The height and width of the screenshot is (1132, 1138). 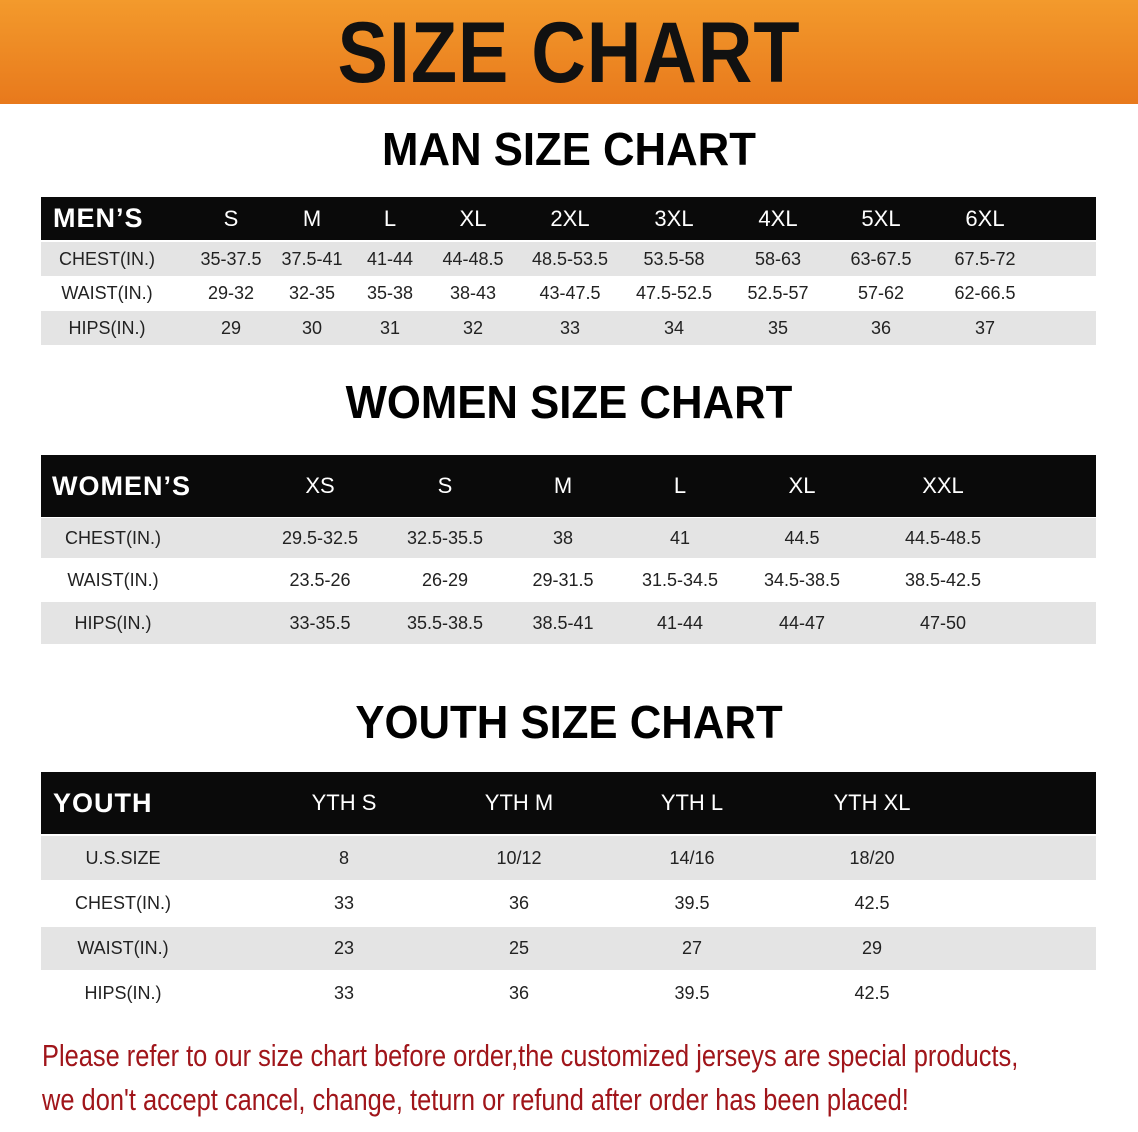 I want to click on measure-value: 23.5-26, so click(x=320, y=579).